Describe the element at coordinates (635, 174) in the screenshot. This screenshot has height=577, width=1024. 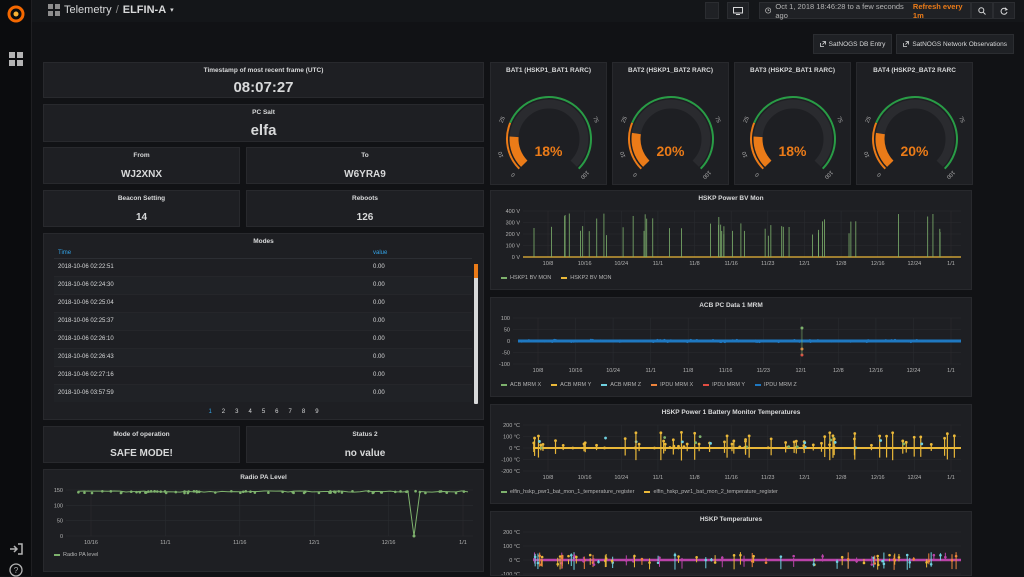
I see `gauge-tick-label: 0` at that location.